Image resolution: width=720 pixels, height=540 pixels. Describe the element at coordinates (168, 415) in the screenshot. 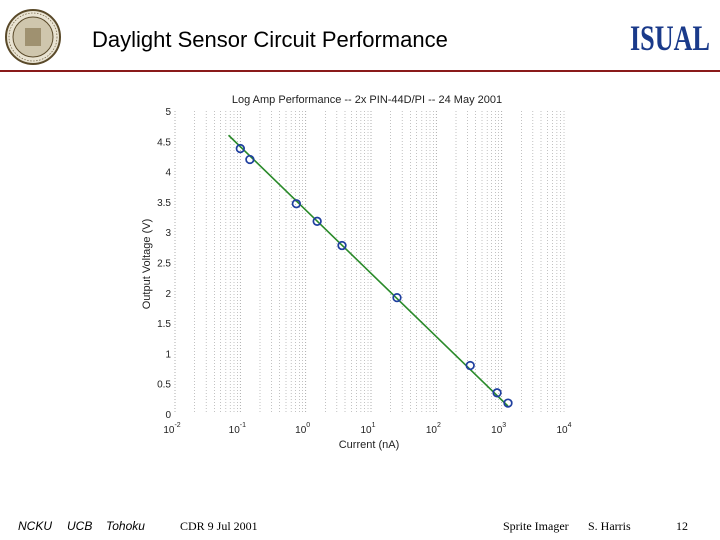

I see `y-tick-label: 0` at that location.